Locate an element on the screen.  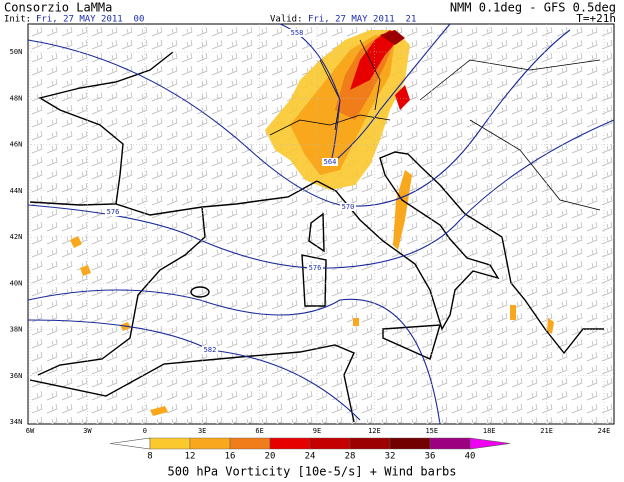
colorbar-label: 28 is located at coordinates (350, 457).